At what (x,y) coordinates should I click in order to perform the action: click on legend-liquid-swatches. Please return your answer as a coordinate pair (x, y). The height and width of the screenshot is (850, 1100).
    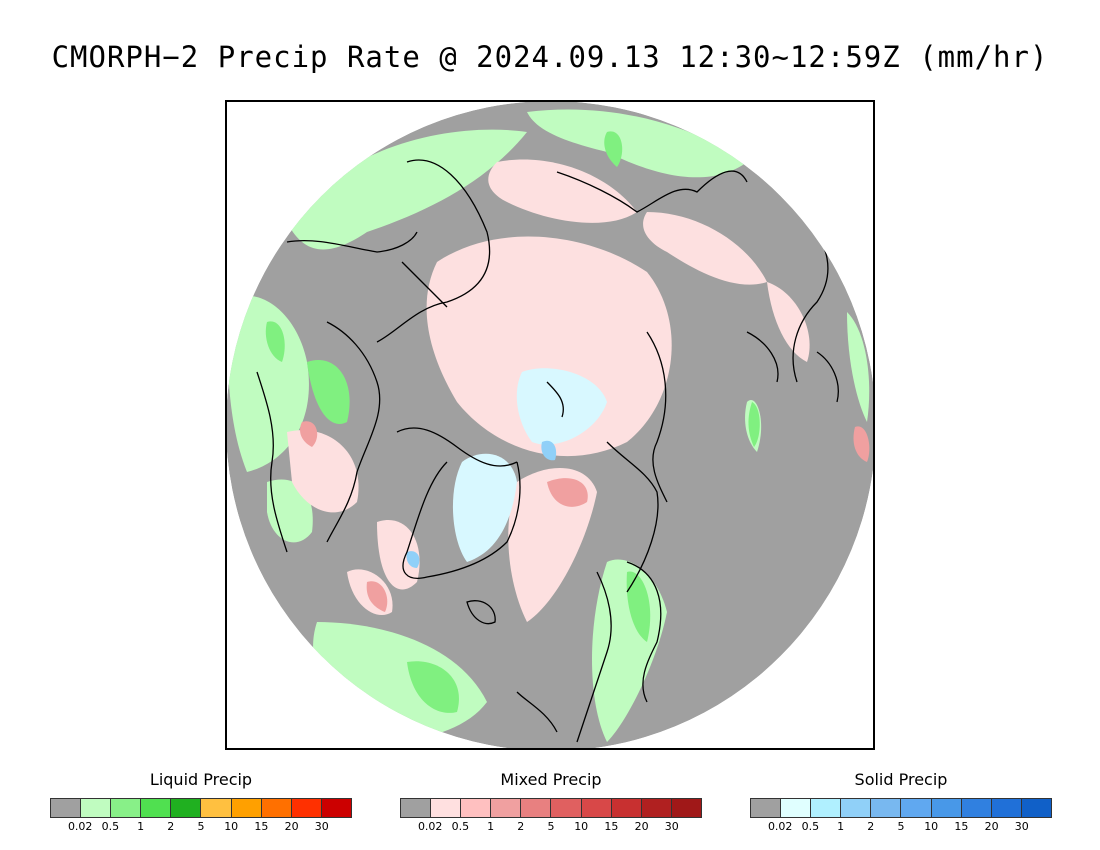
    Looking at the image, I should click on (201, 808).